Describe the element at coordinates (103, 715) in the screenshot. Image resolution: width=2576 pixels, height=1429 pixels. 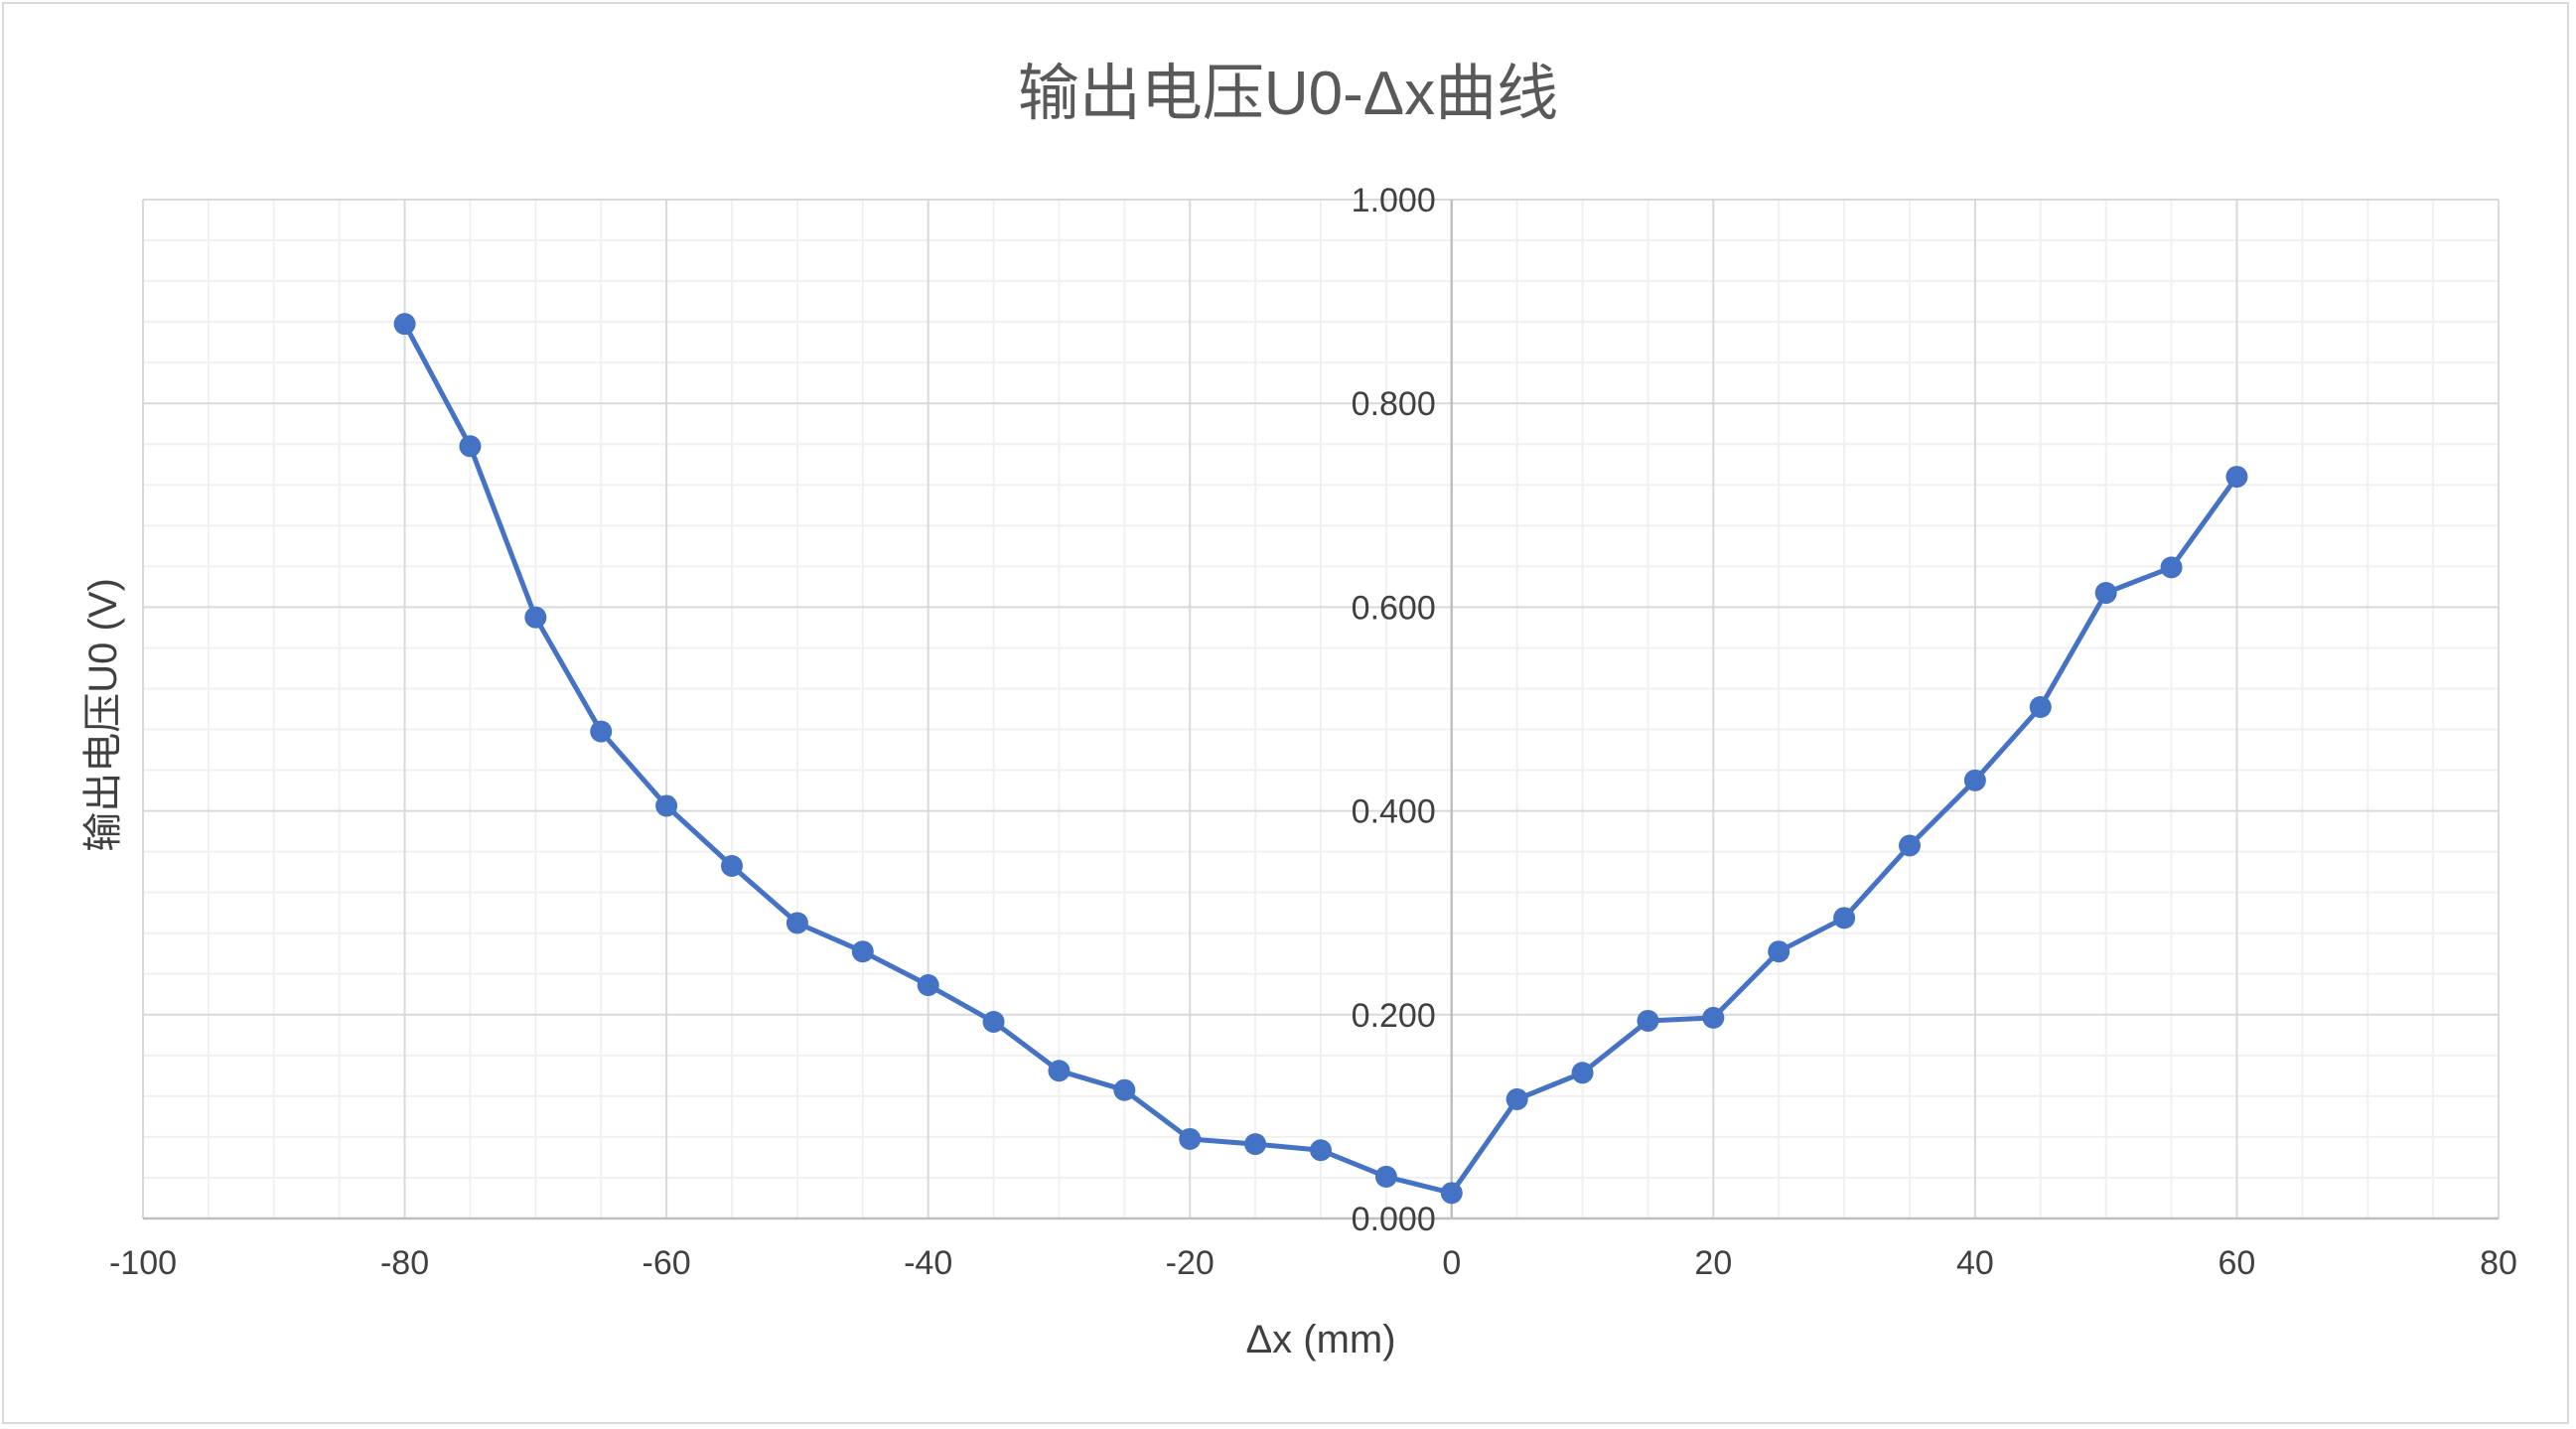
I see `y-axis-title: 输出电压U0 (V)` at that location.